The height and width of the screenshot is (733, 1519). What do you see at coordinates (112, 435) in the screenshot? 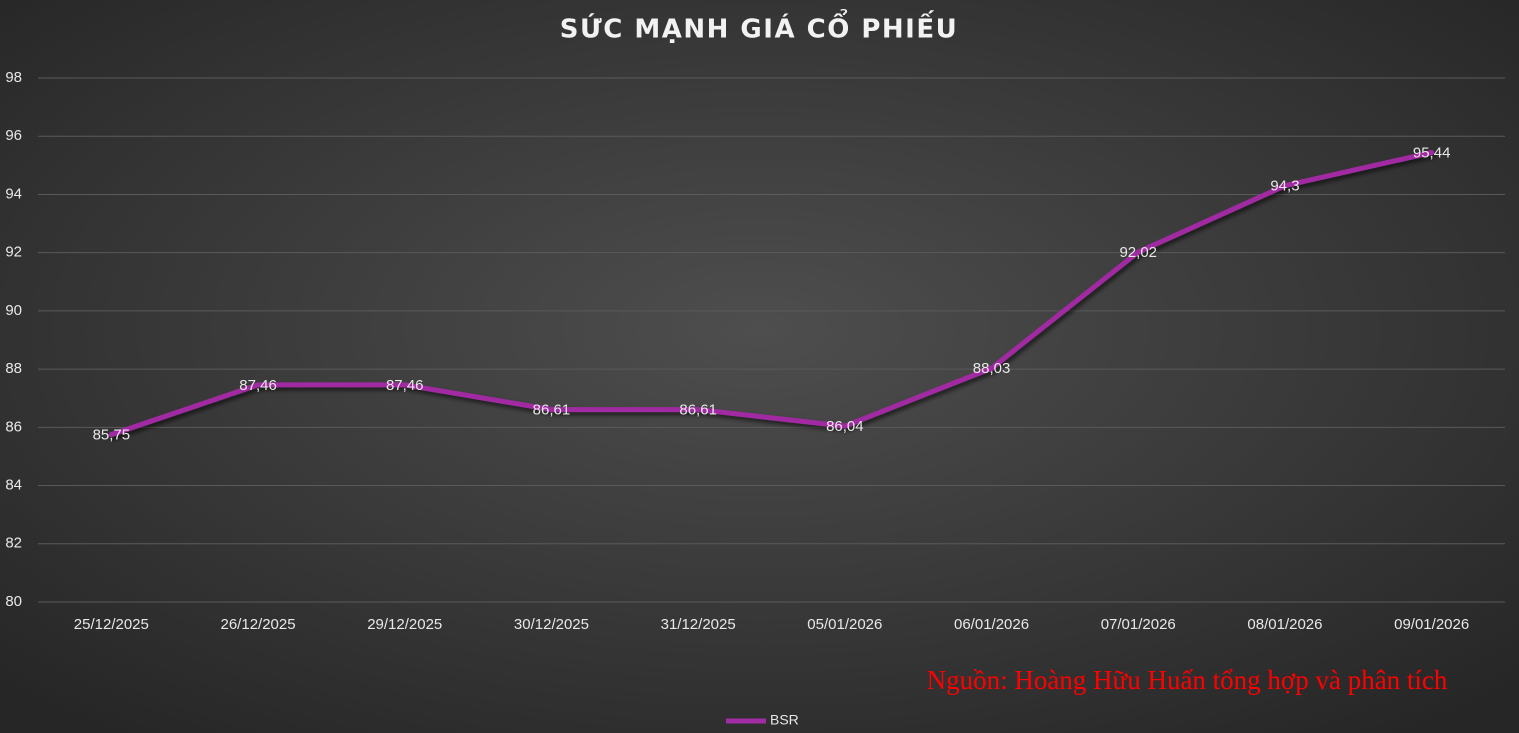
I see `data-label: 85,75` at bounding box center [112, 435].